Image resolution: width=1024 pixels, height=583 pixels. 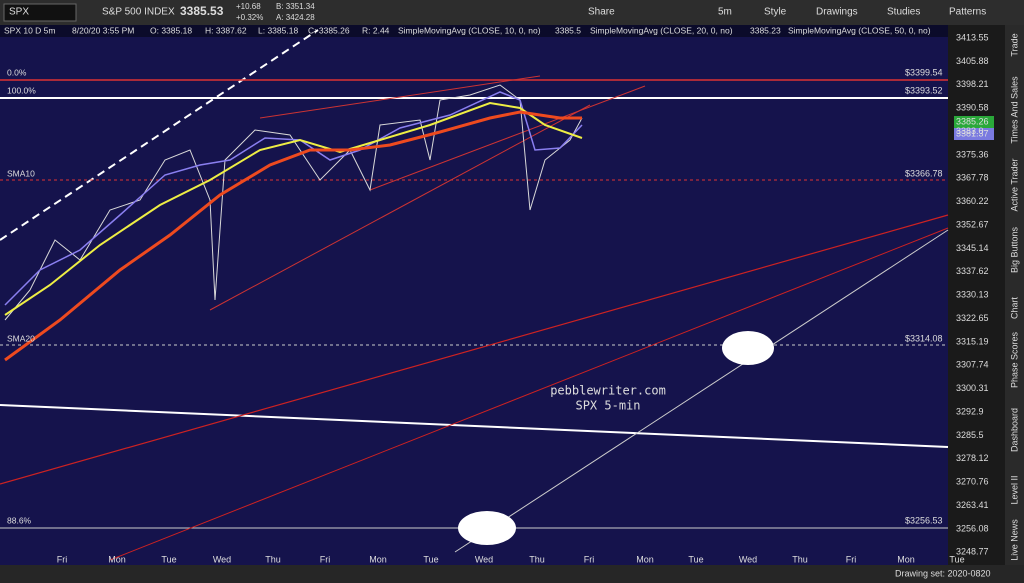 What do you see at coordinates (568, 30) in the screenshot?
I see `study-value: 3385.5` at bounding box center [568, 30].